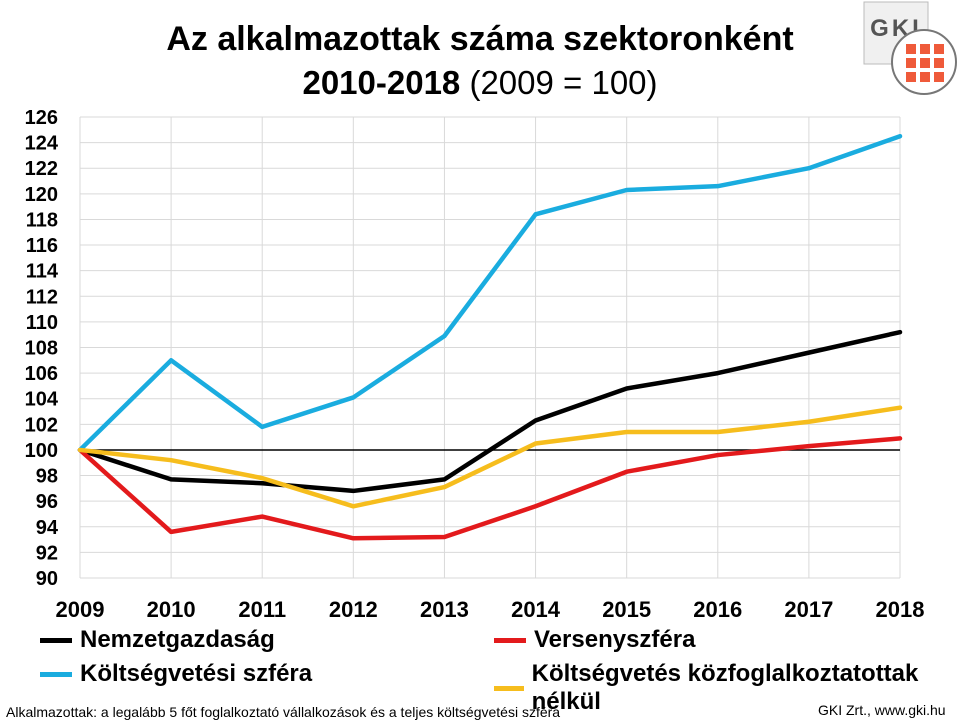 This screenshot has width=960, height=723. What do you see at coordinates (42, 297) in the screenshot?
I see `y-tick-label: 112` at bounding box center [42, 297].